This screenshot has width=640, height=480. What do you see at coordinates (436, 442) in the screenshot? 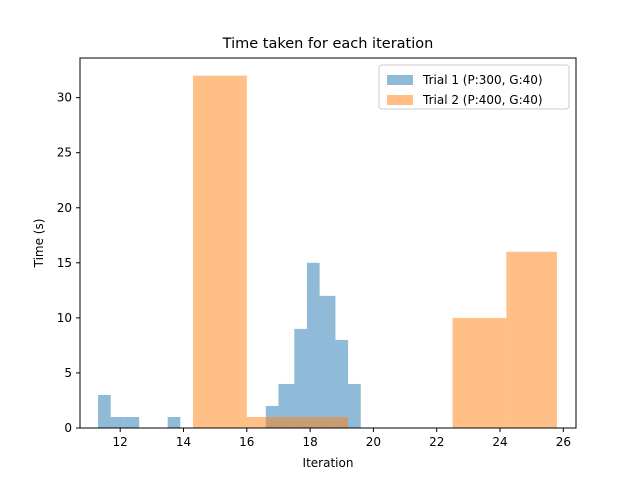
I see `x-tick-label: 22` at bounding box center [436, 442].